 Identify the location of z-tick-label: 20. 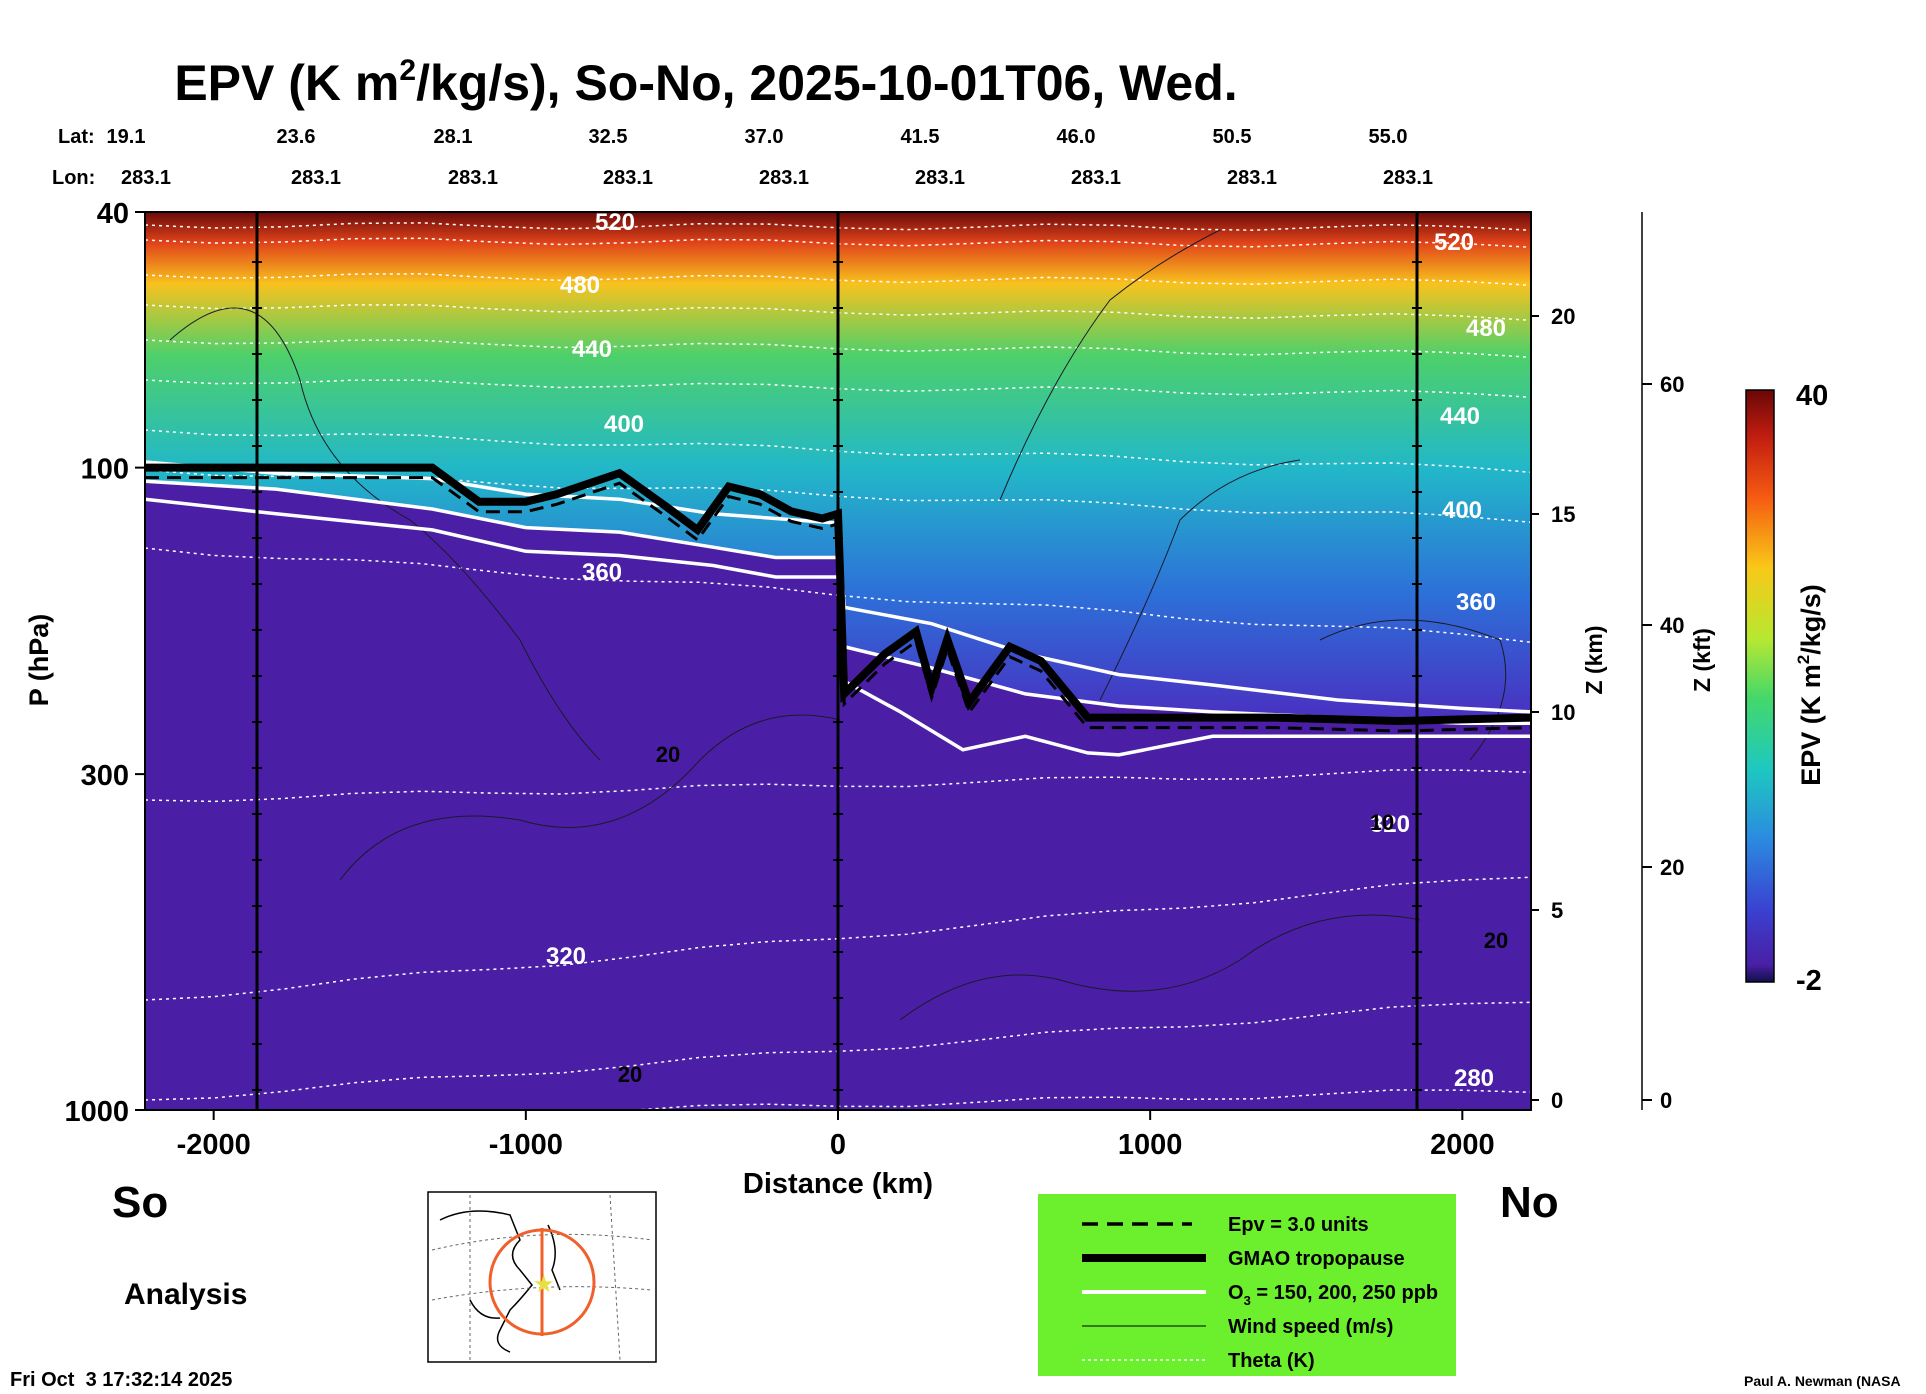
(1563, 316).